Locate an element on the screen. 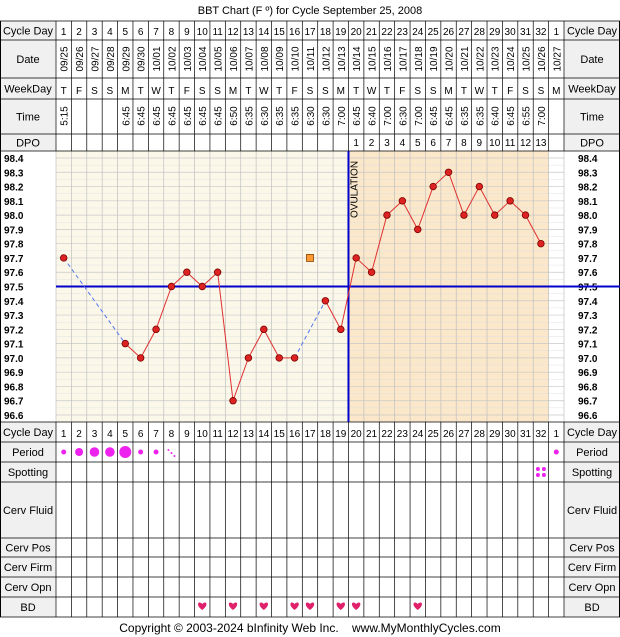 The height and width of the screenshot is (637, 620). cycle-day-label: 5 is located at coordinates (125, 32).